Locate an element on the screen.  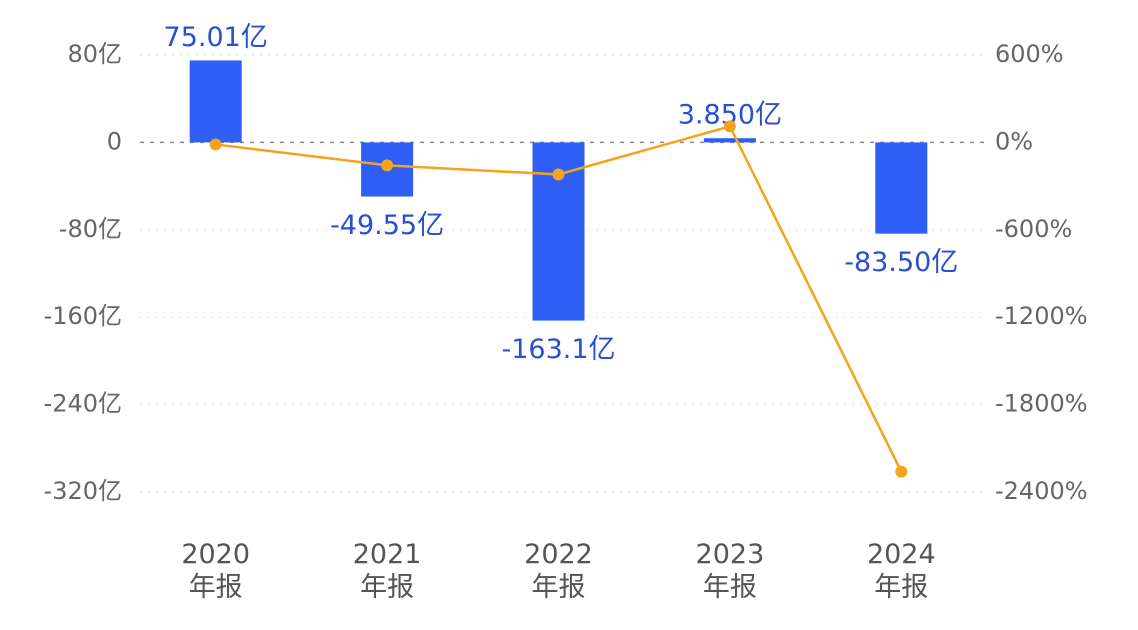
value-label: -163.1亿 is located at coordinates (558, 349).